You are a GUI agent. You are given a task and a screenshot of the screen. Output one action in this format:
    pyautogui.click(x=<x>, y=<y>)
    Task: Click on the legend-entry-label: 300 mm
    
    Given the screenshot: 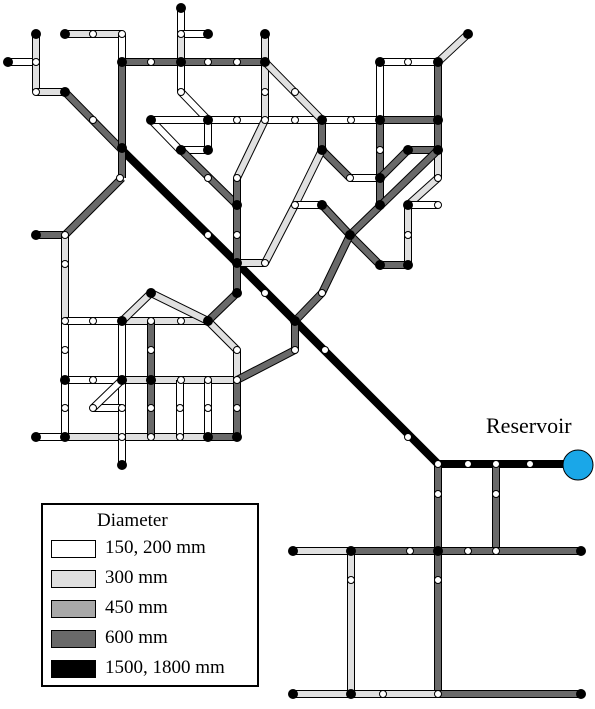 What is the action you would take?
    pyautogui.click(x=136, y=577)
    